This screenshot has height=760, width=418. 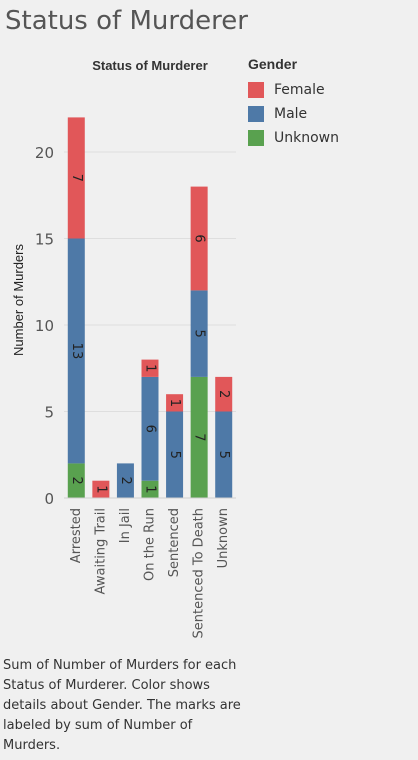 What do you see at coordinates (150, 544) in the screenshot?
I see `x-category-label: On the Run` at bounding box center [150, 544].